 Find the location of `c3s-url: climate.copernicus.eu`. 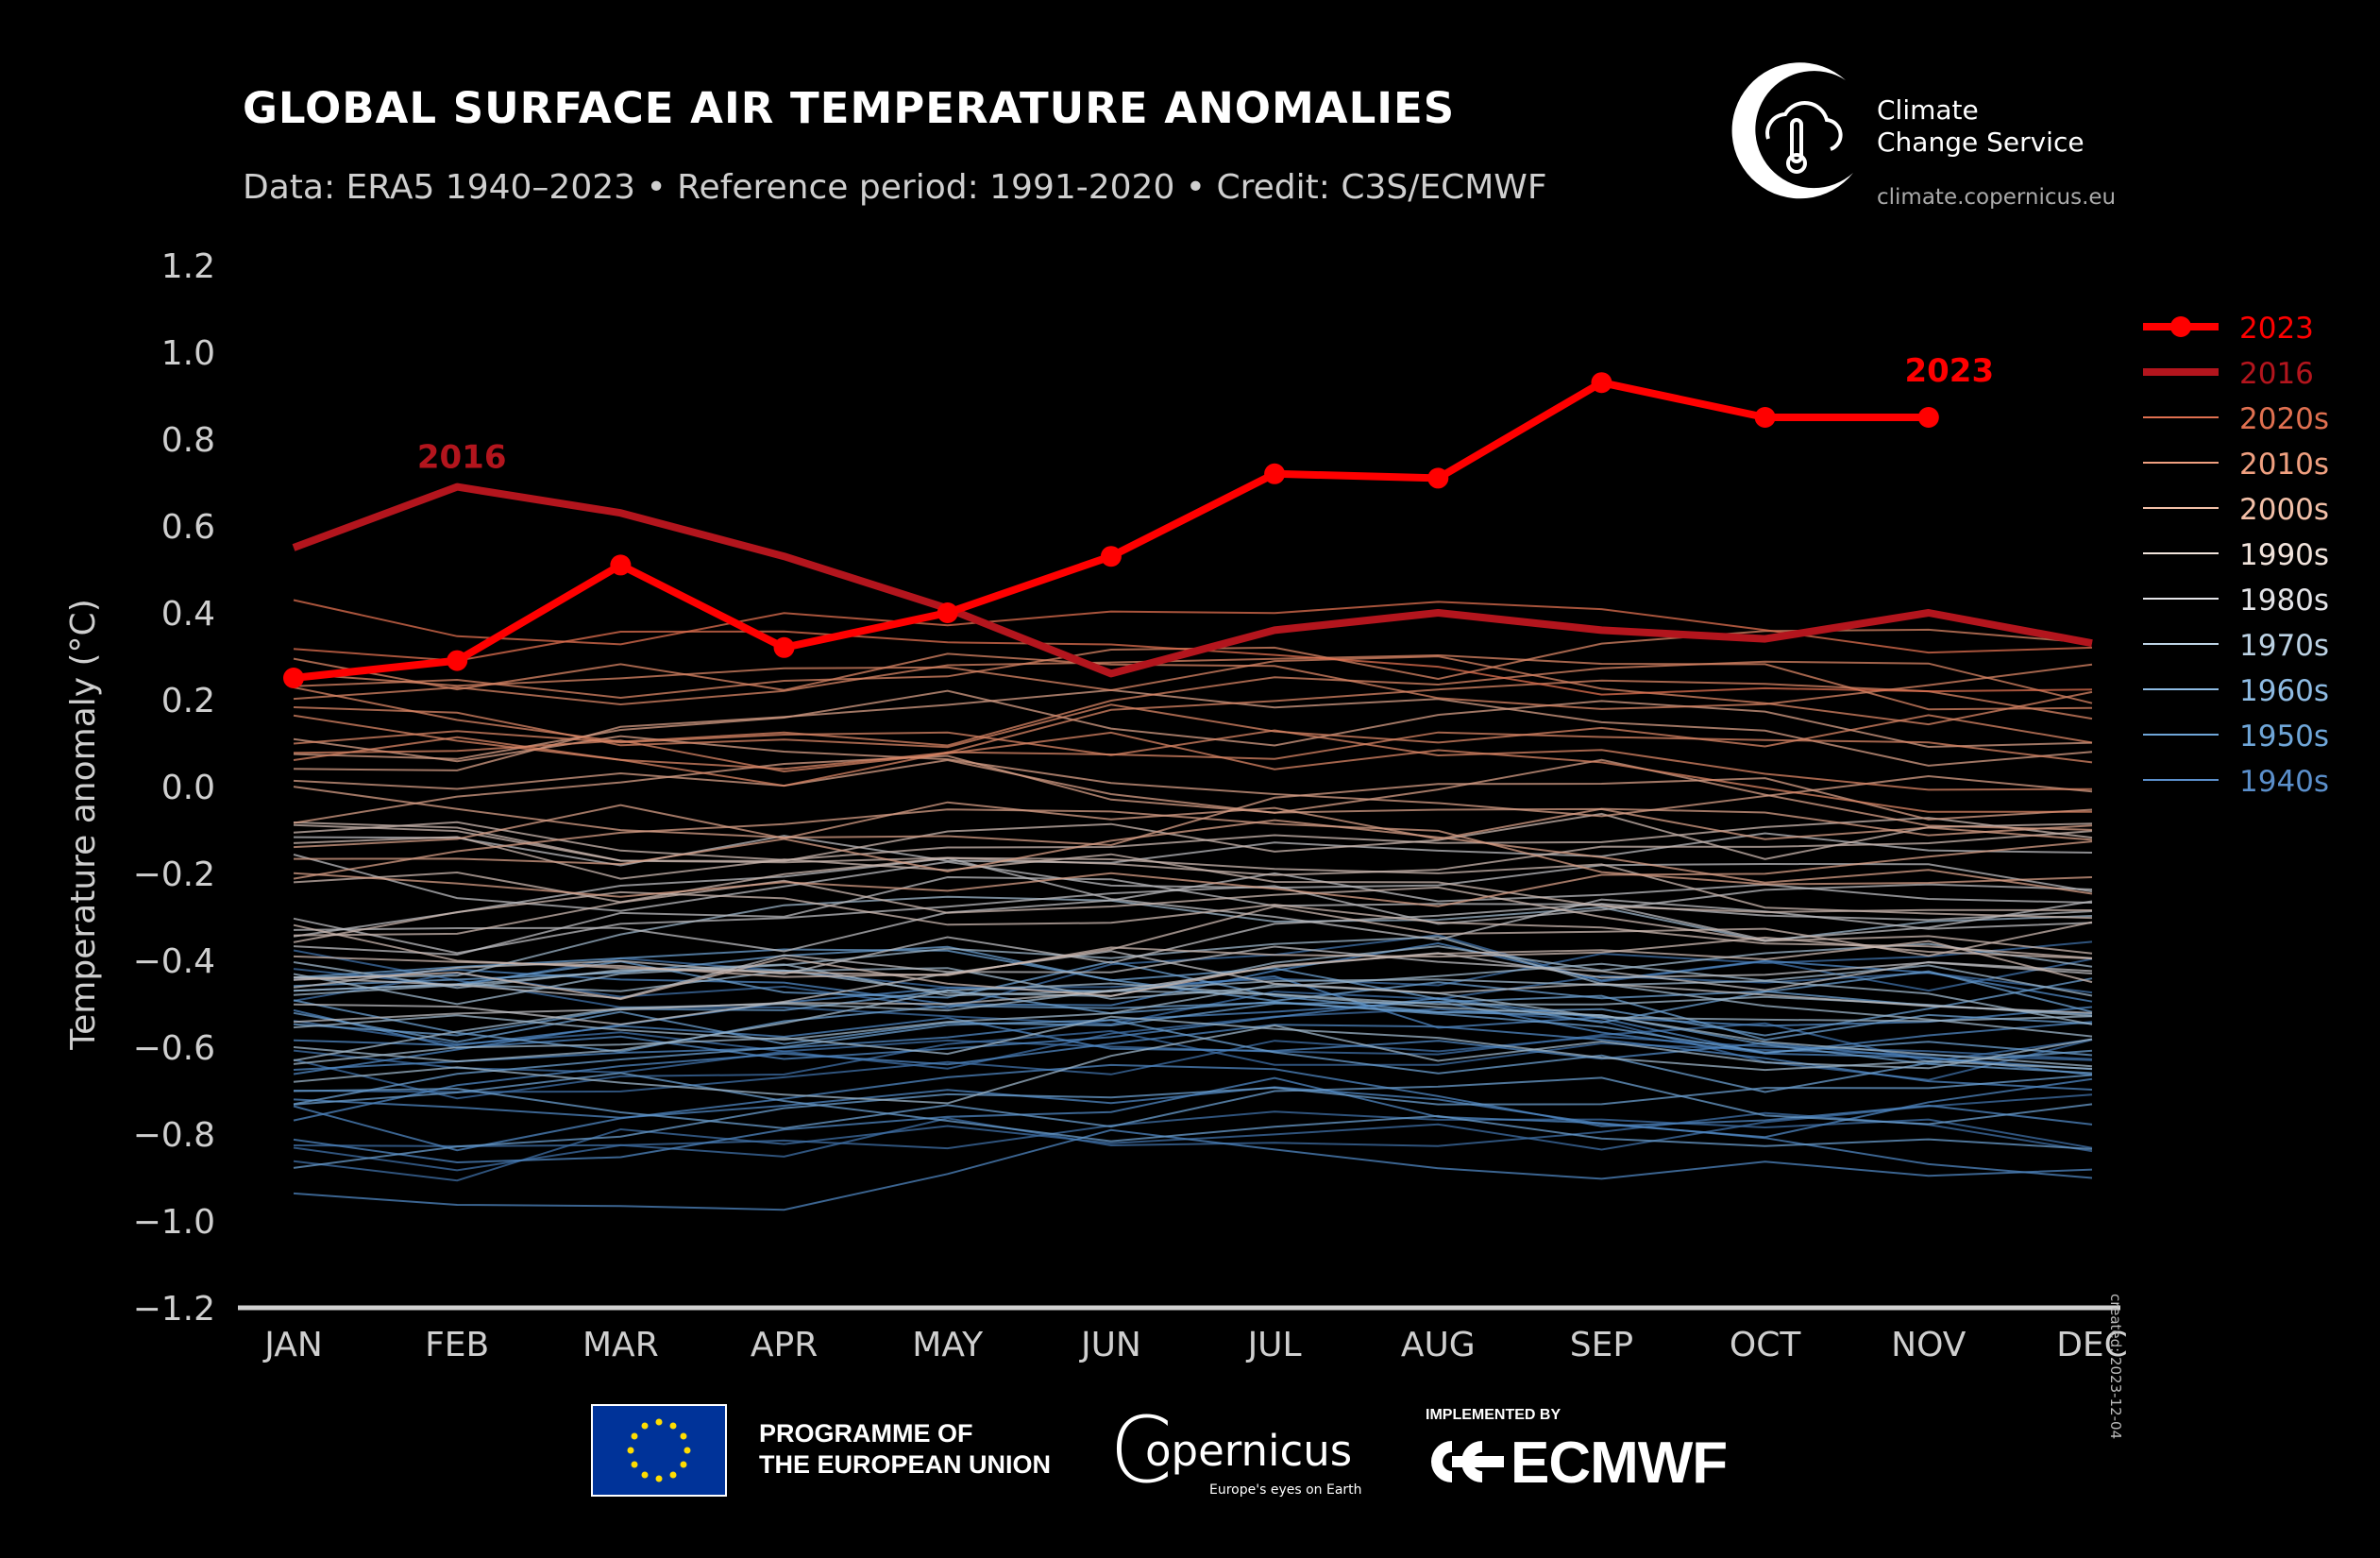

c3s-url: climate.copernicus.eu is located at coordinates (1997, 197).